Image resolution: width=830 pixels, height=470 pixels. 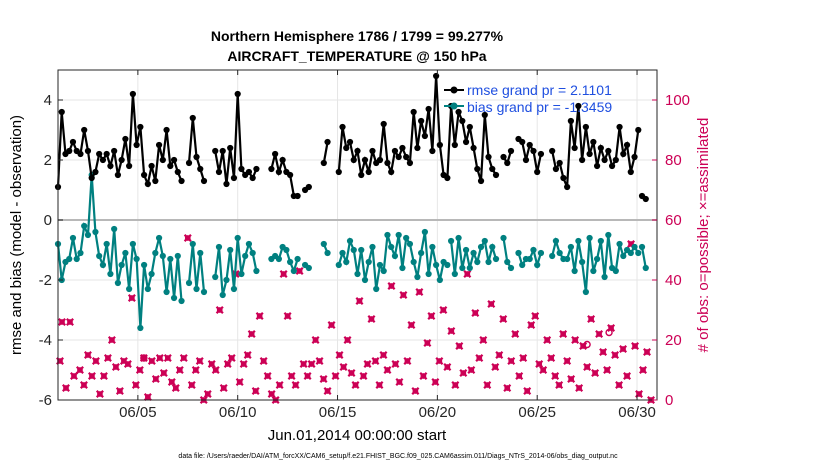 What do you see at coordinates (703, 235) in the screenshot?
I see `y-right-axis-label: # of obs: o=possible; ×=assimilated` at bounding box center [703, 235].